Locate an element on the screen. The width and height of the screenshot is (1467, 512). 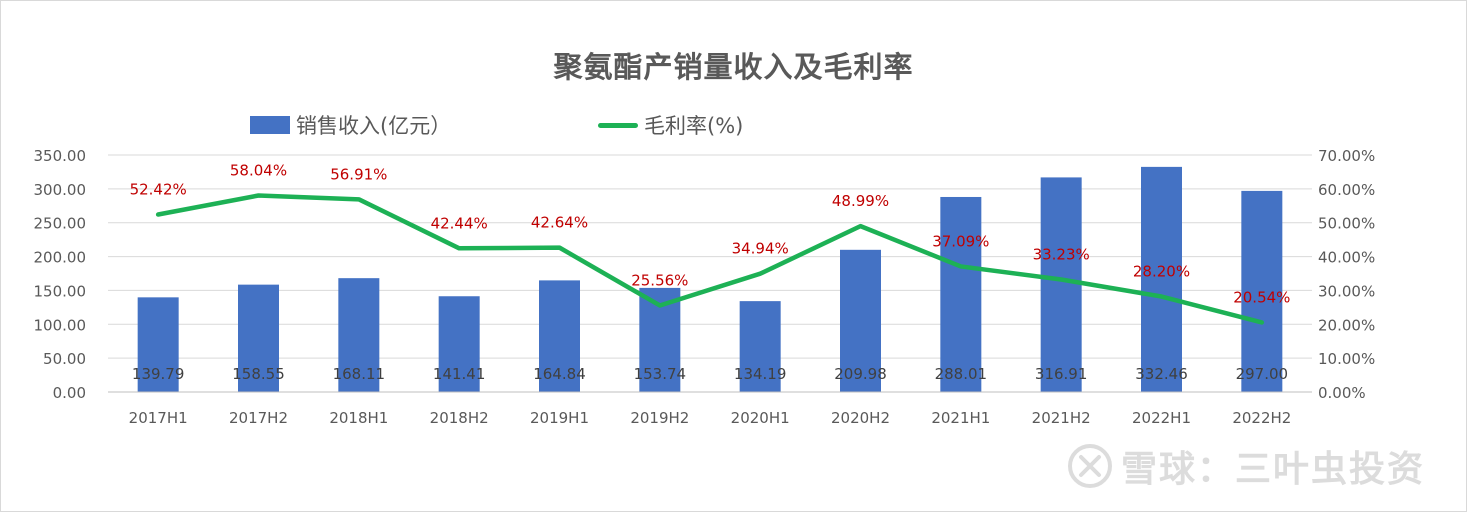
legend-item-revenue: 销售收入(亿元） is located at coordinates (350, 125).